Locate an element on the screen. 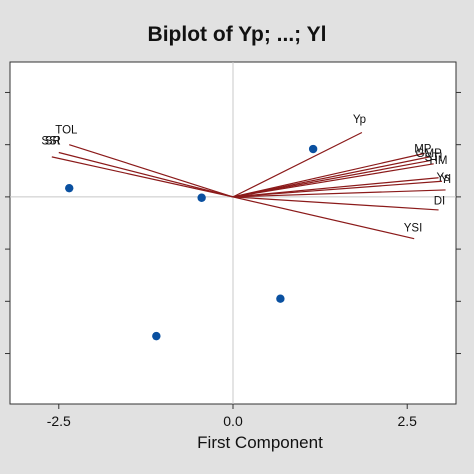  loading-label: GMP is located at coordinates (429, 154).